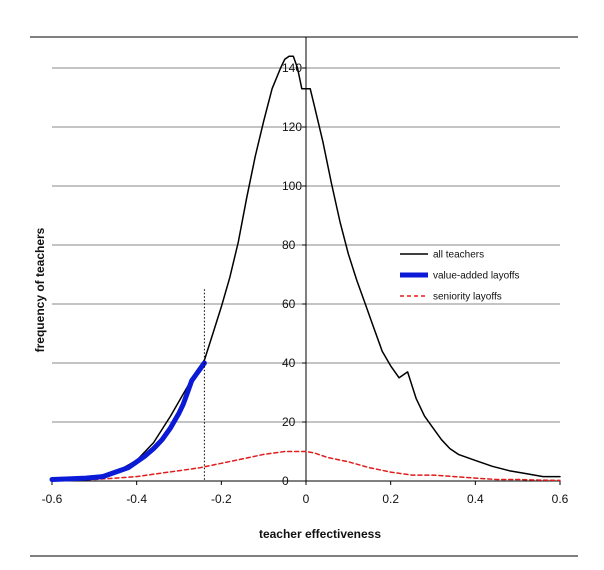 Image resolution: width=604 pixels, height=570 pixels. Describe the element at coordinates (320, 534) in the screenshot. I see `x-axis-title: teacher effectiveness` at that location.